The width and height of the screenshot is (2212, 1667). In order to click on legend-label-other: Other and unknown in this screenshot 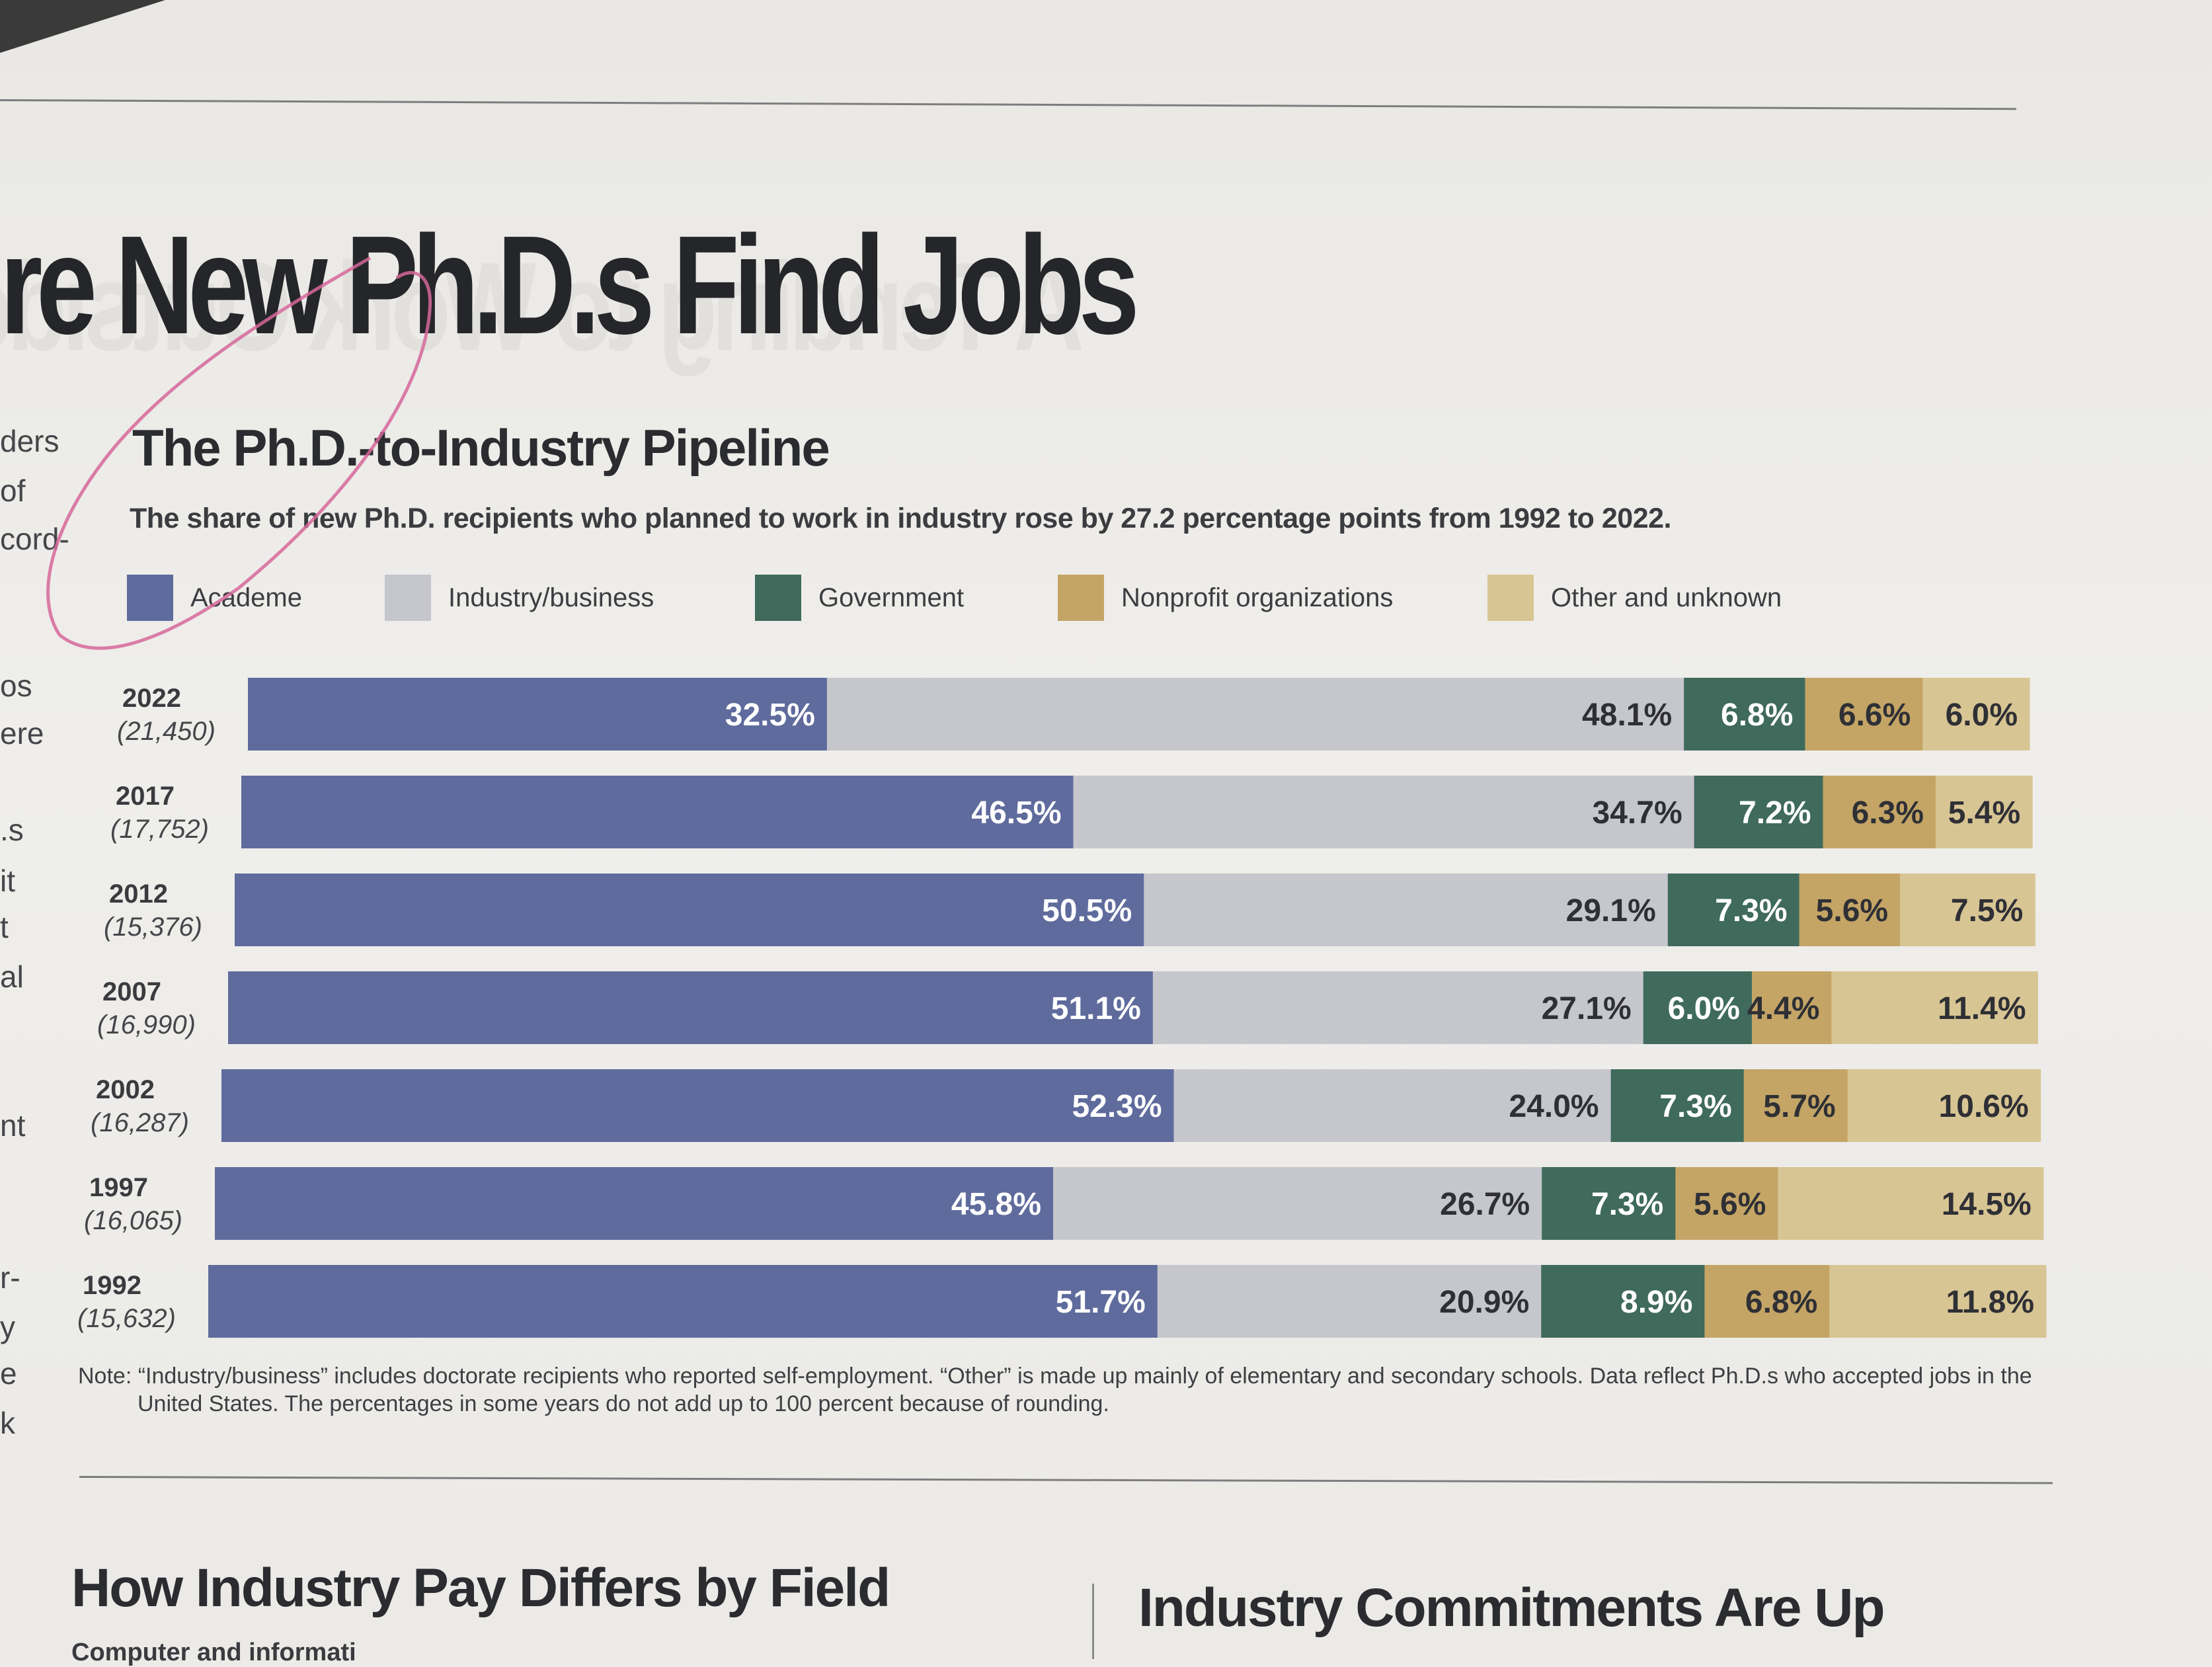, I will do `click(1666, 597)`.